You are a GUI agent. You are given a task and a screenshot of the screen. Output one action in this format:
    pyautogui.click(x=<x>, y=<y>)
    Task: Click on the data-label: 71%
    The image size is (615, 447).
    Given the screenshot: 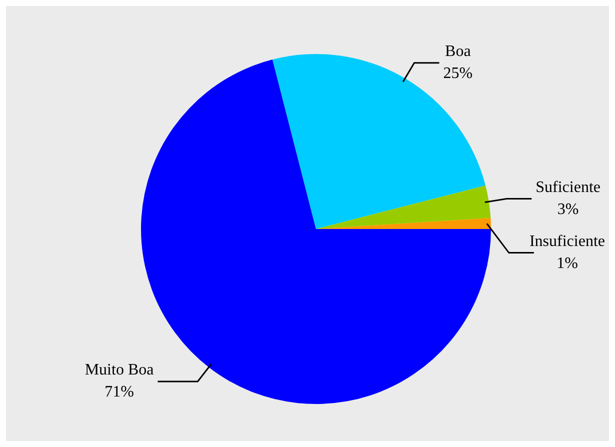 What is the action you would take?
    pyautogui.click(x=119, y=392)
    